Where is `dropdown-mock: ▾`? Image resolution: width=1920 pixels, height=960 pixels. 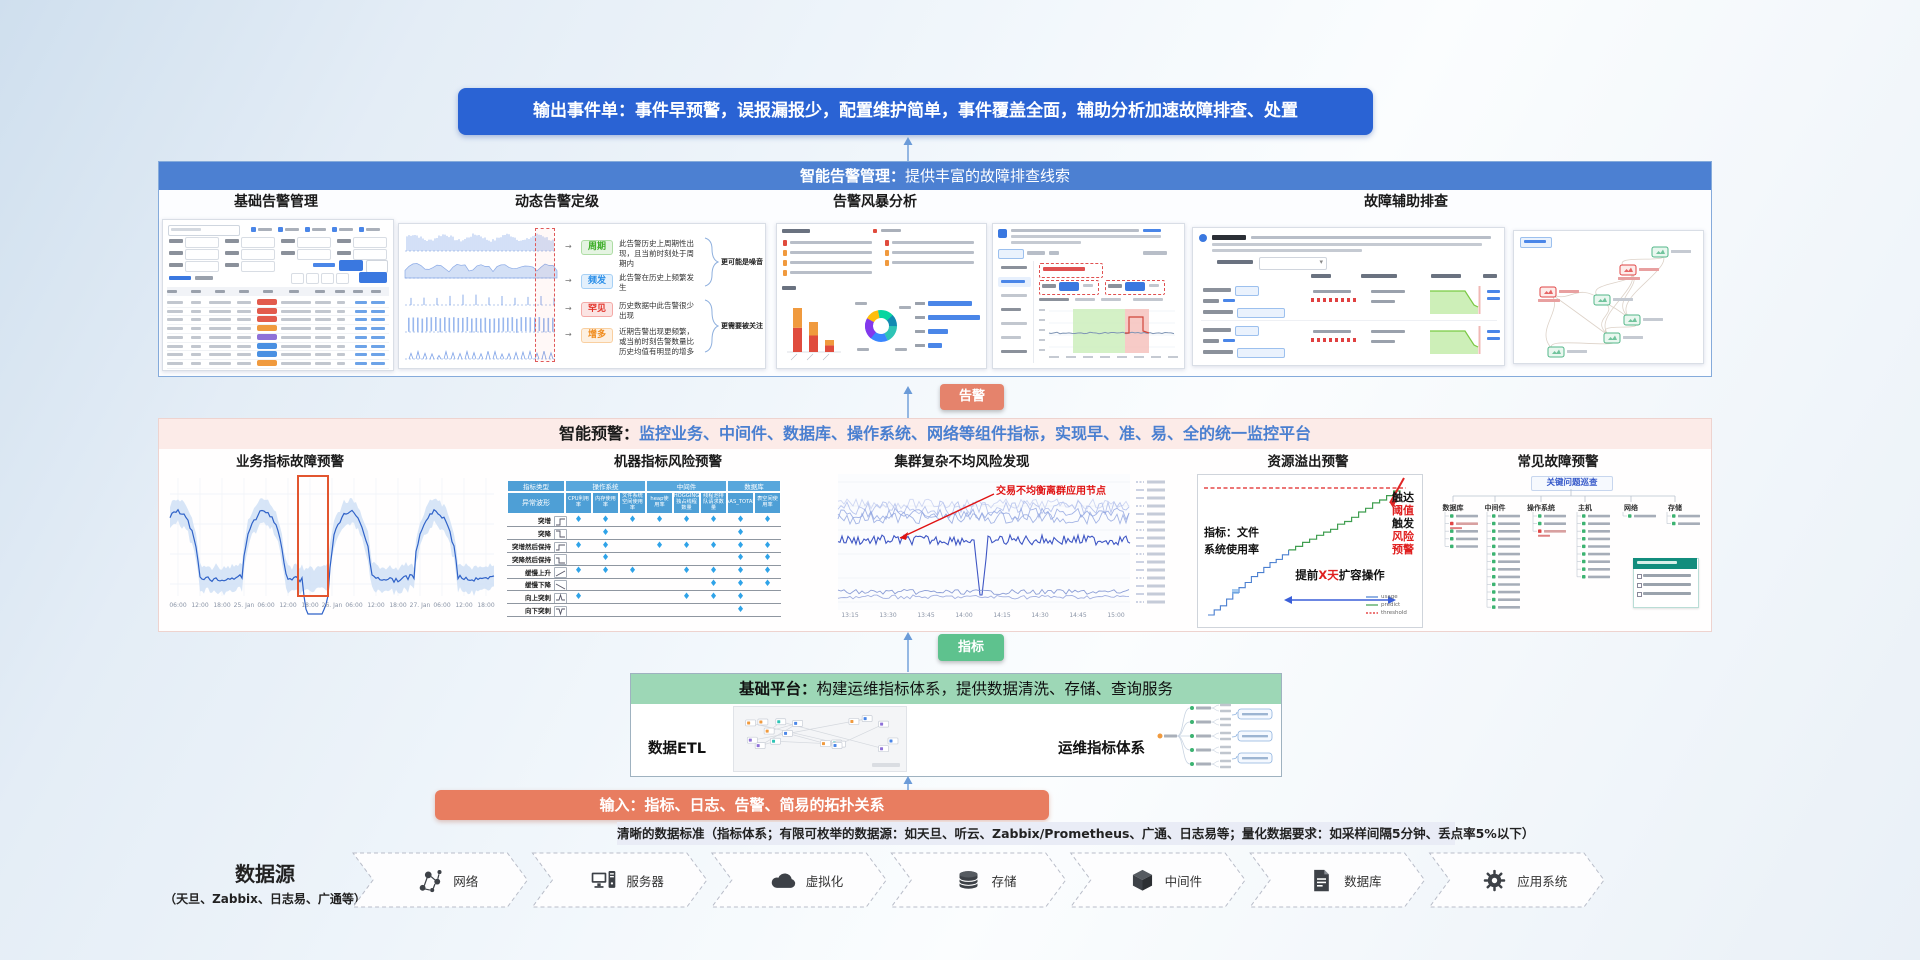 dropdown-mock: ▾ is located at coordinates (1293, 263).